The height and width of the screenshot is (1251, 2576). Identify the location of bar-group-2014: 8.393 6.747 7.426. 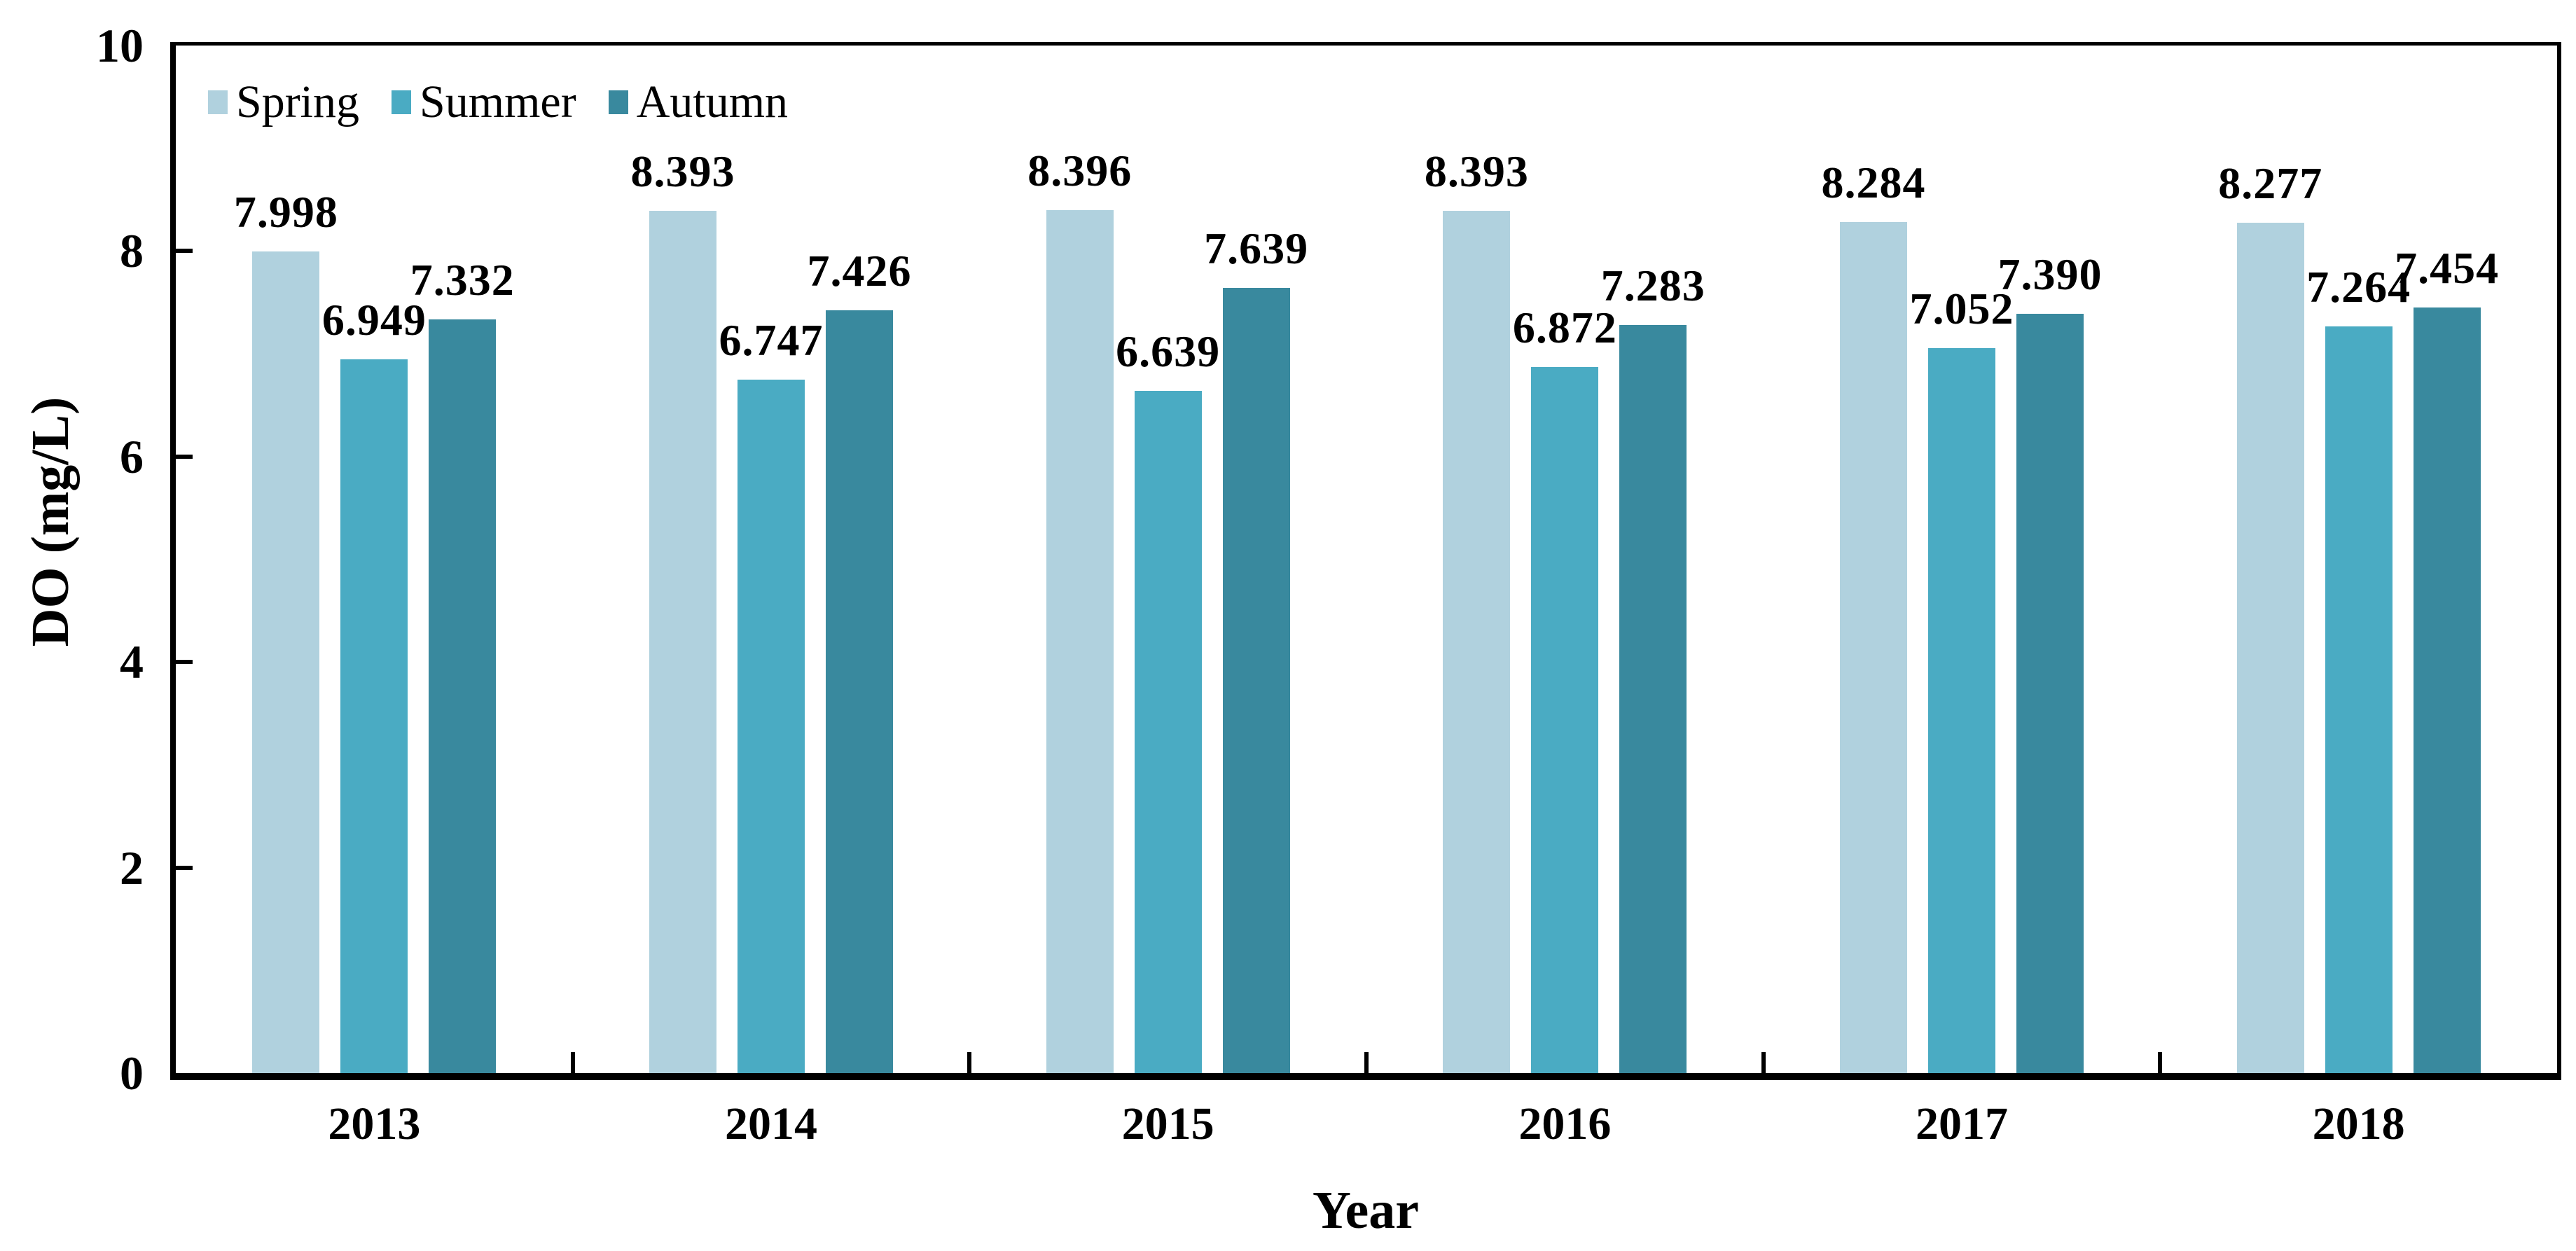
(772, 559).